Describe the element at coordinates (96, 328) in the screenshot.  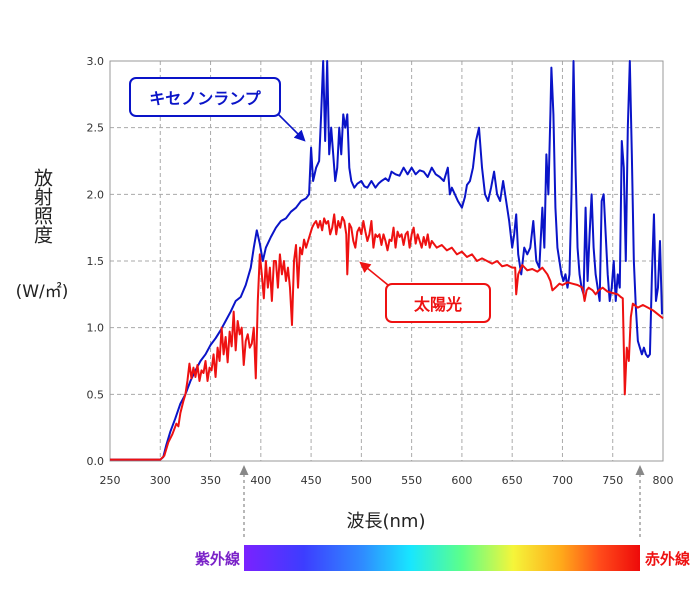
I see `y-tick-label: 1.0` at that location.